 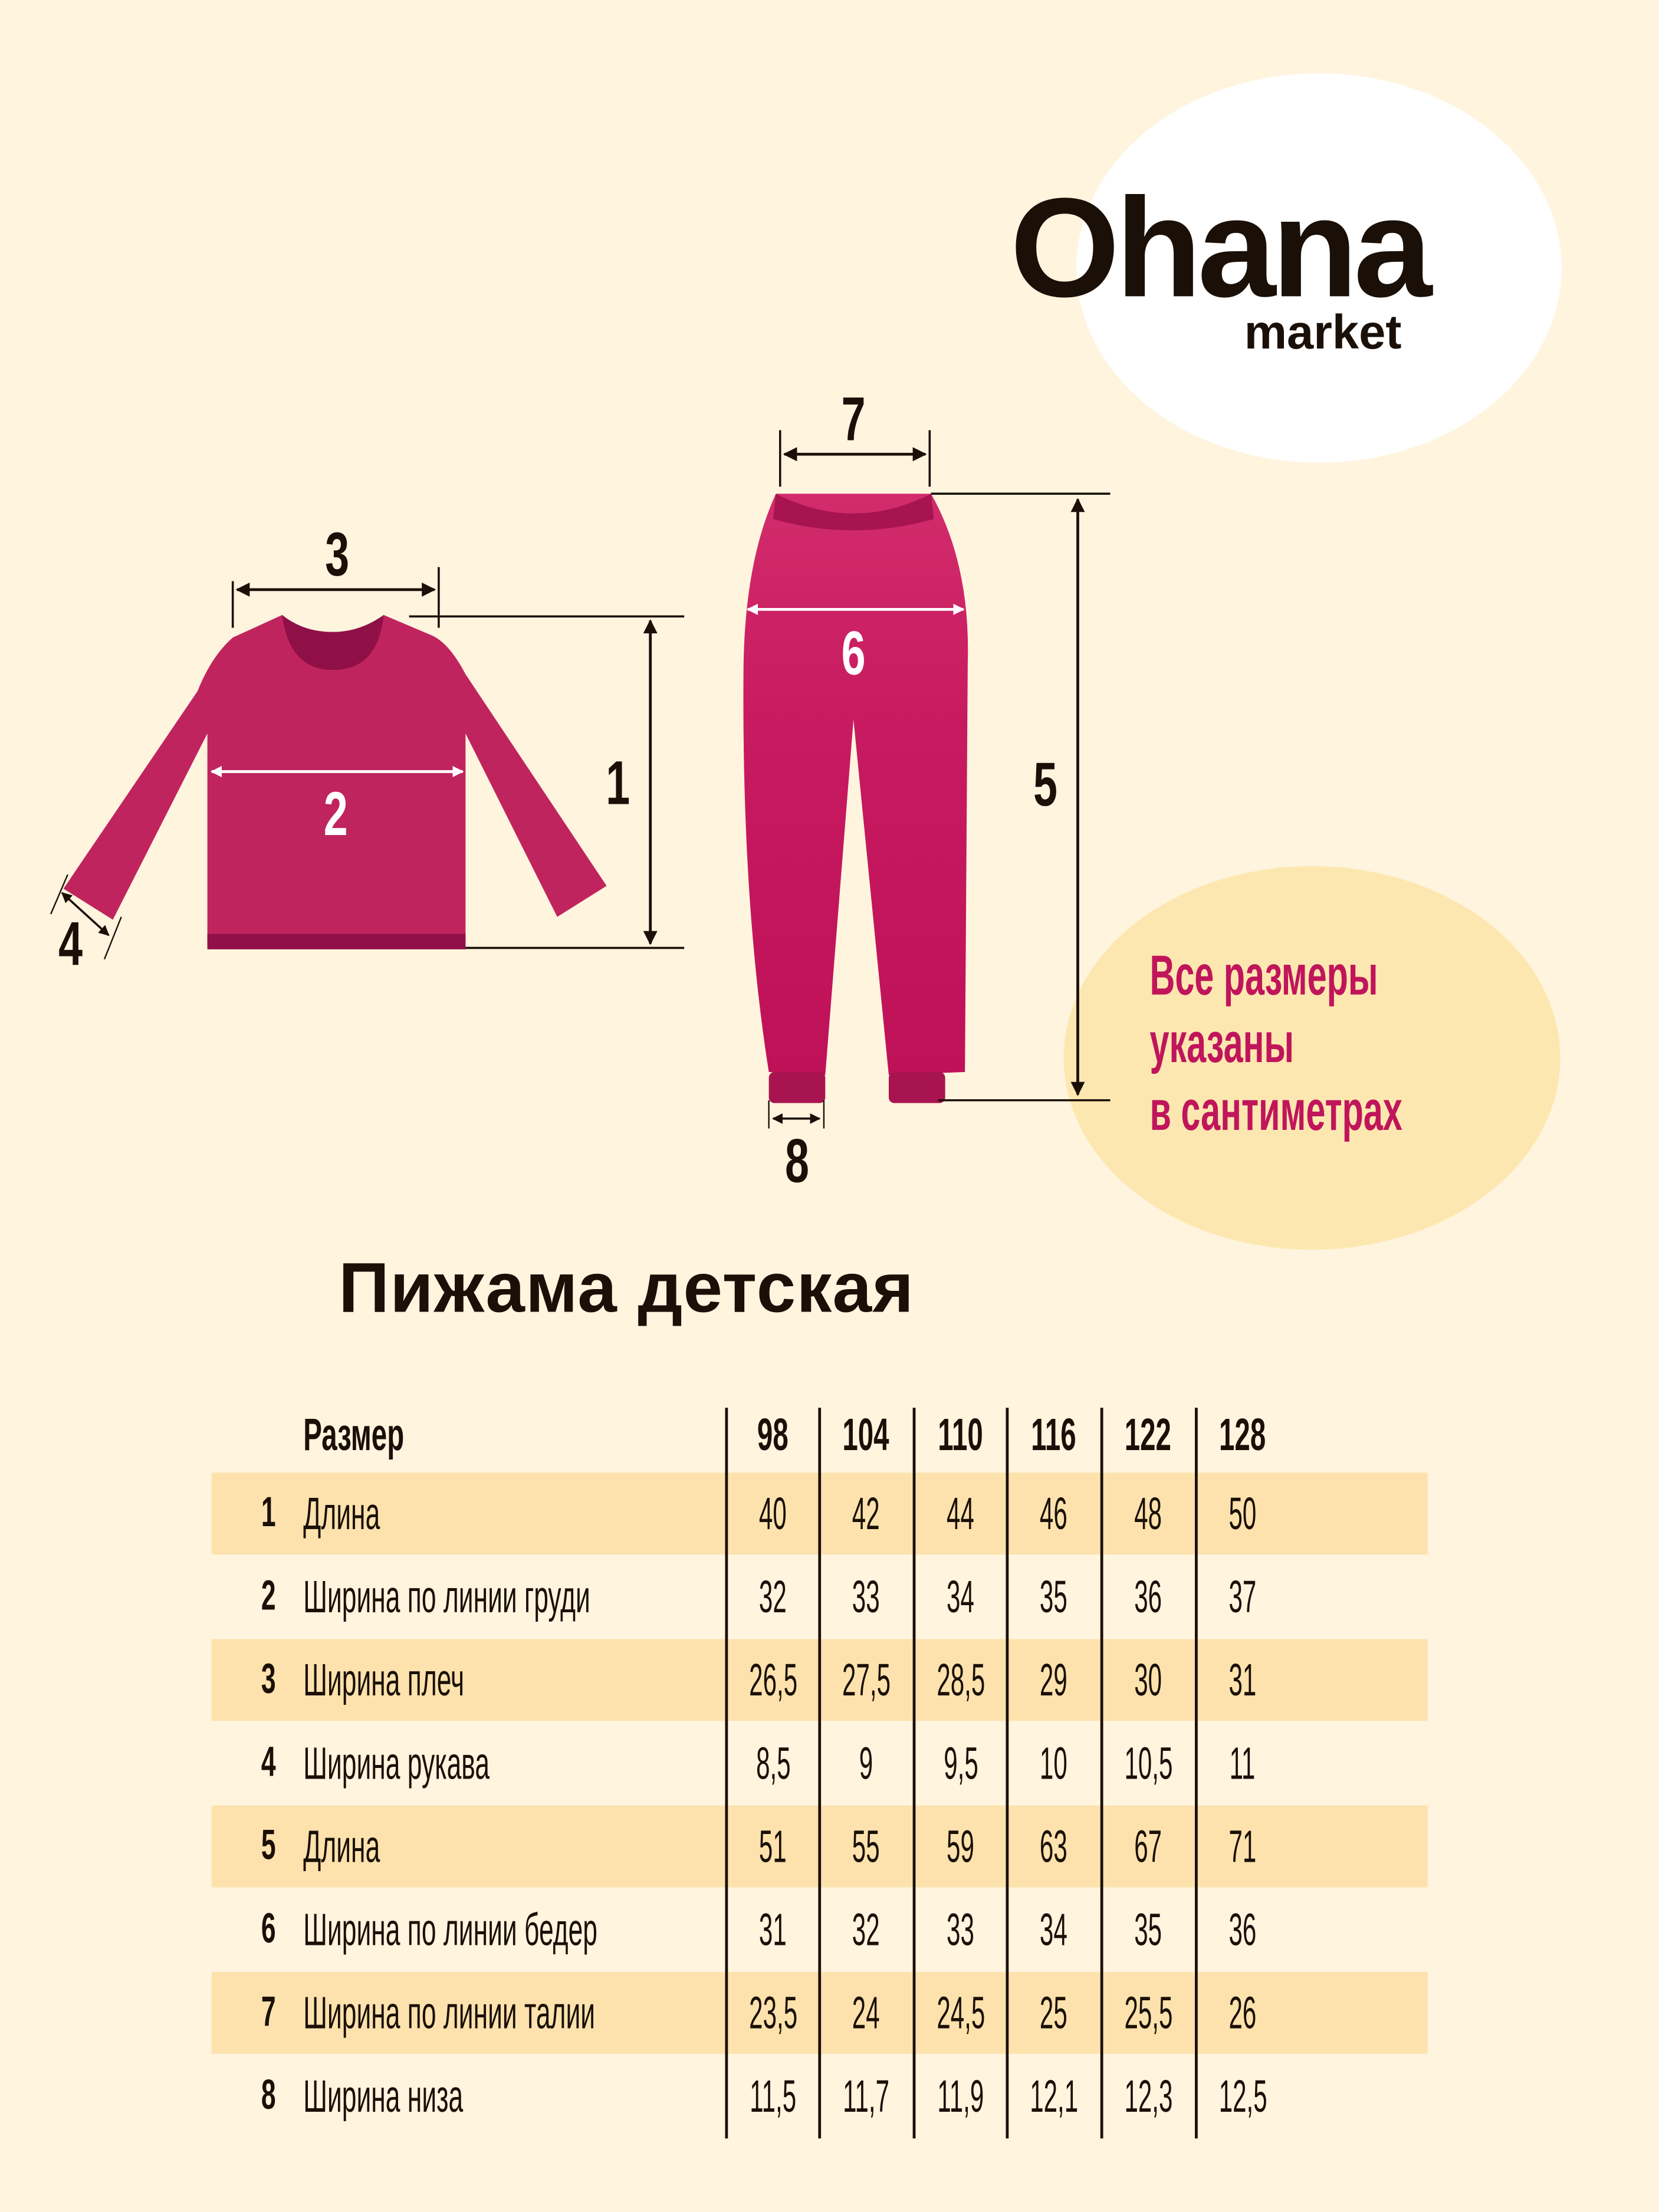 What do you see at coordinates (829, 1514) in the screenshot?
I see `table-row: 1 Длина 40 42 44 46 48 50` at bounding box center [829, 1514].